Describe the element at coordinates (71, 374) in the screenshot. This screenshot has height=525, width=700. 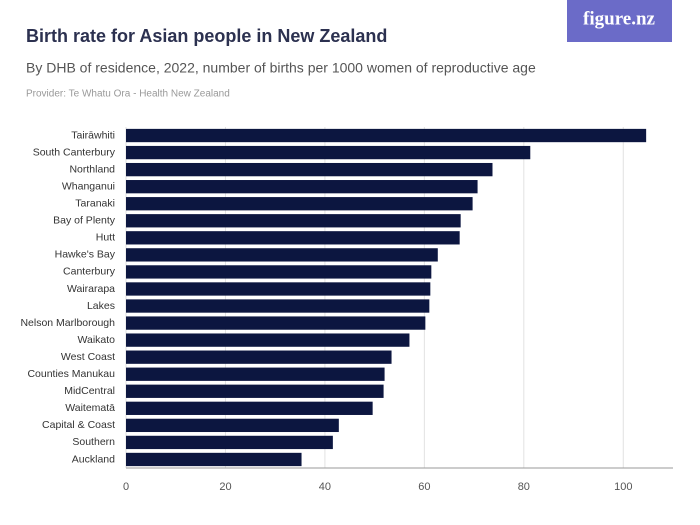
I see `y-tick-label: Counties Manukau` at that location.